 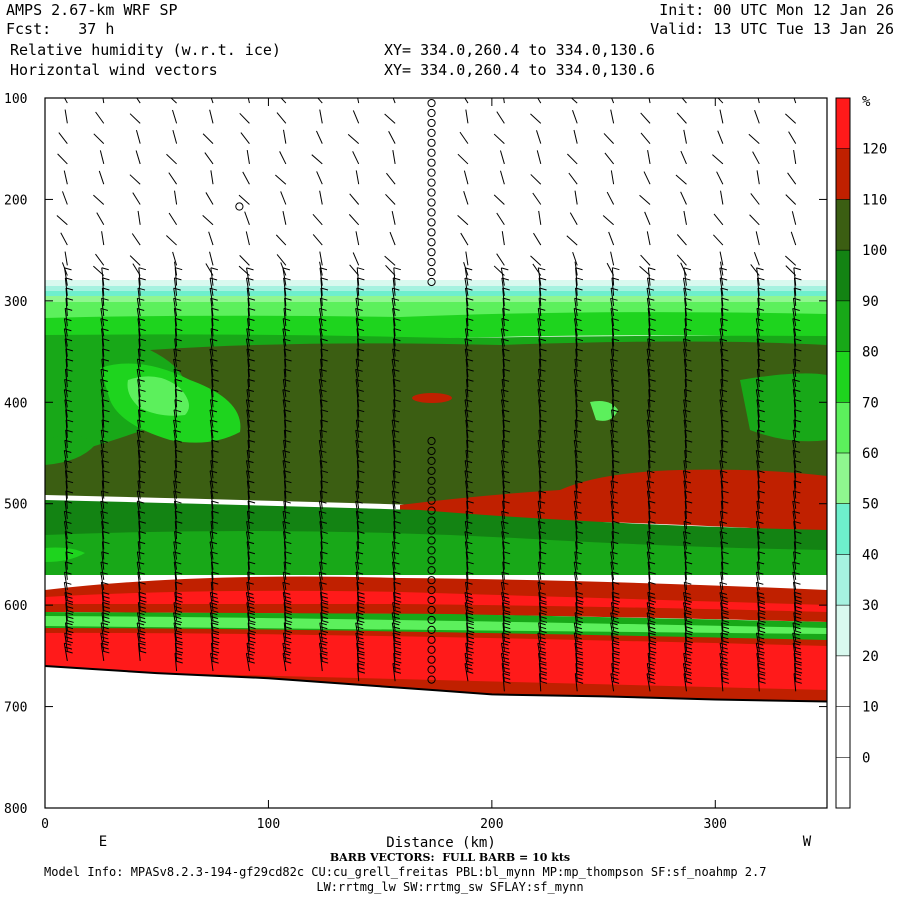 What do you see at coordinates (15, 302) in the screenshot?
I see `y-tick-label: 300` at bounding box center [15, 302].